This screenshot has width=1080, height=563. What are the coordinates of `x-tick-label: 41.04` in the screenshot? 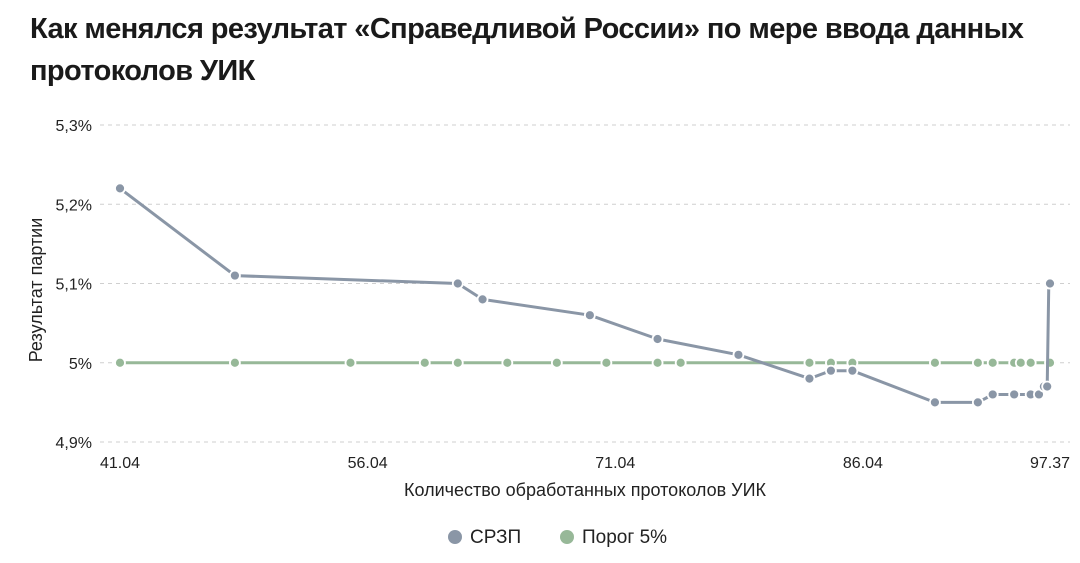 It's located at (120, 463).